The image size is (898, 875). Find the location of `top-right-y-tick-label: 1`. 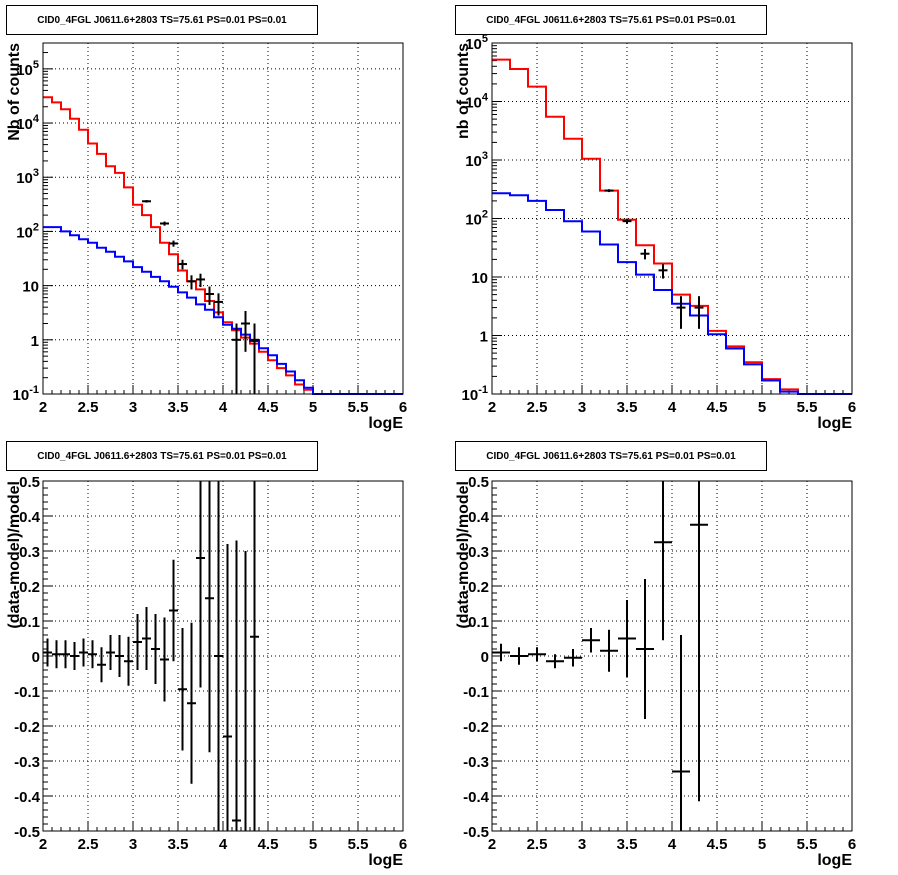

top-right-y-tick-label: 1 is located at coordinates (484, 337).